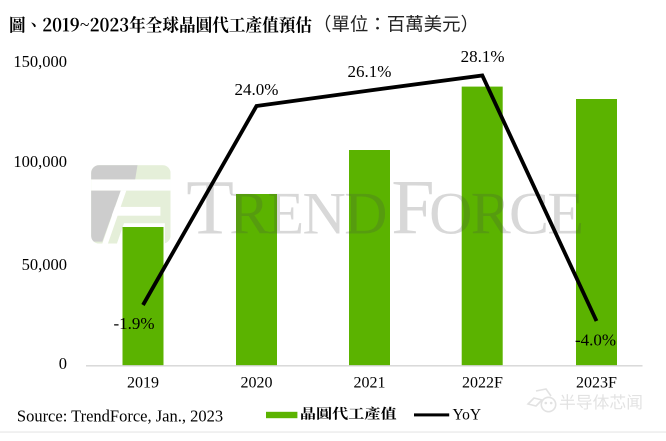 The width and height of the screenshot is (666, 441). I want to click on svg-text: 2022F, so click(482, 383).